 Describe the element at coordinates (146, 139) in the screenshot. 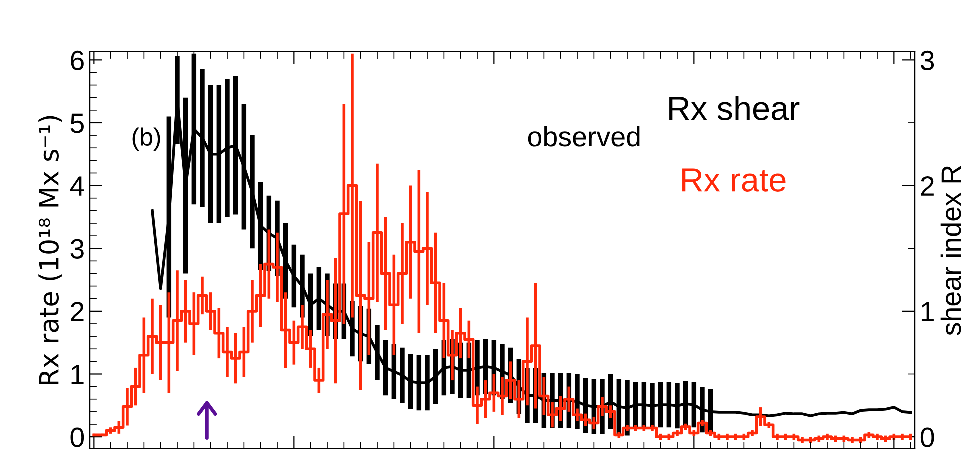

I see `annotation: (b)` at that location.